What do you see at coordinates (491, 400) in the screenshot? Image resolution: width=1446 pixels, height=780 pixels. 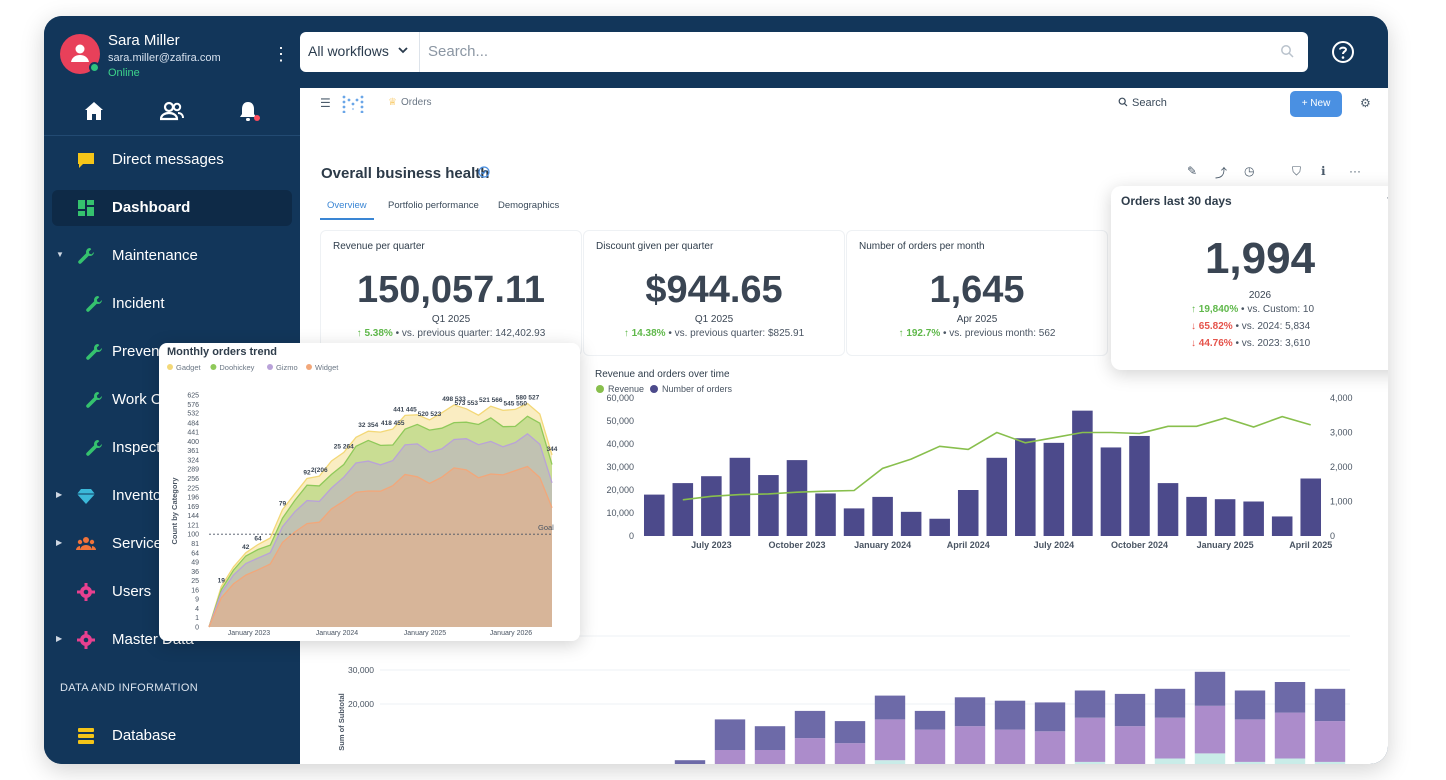 I see `data-label: 521 566` at bounding box center [491, 400].